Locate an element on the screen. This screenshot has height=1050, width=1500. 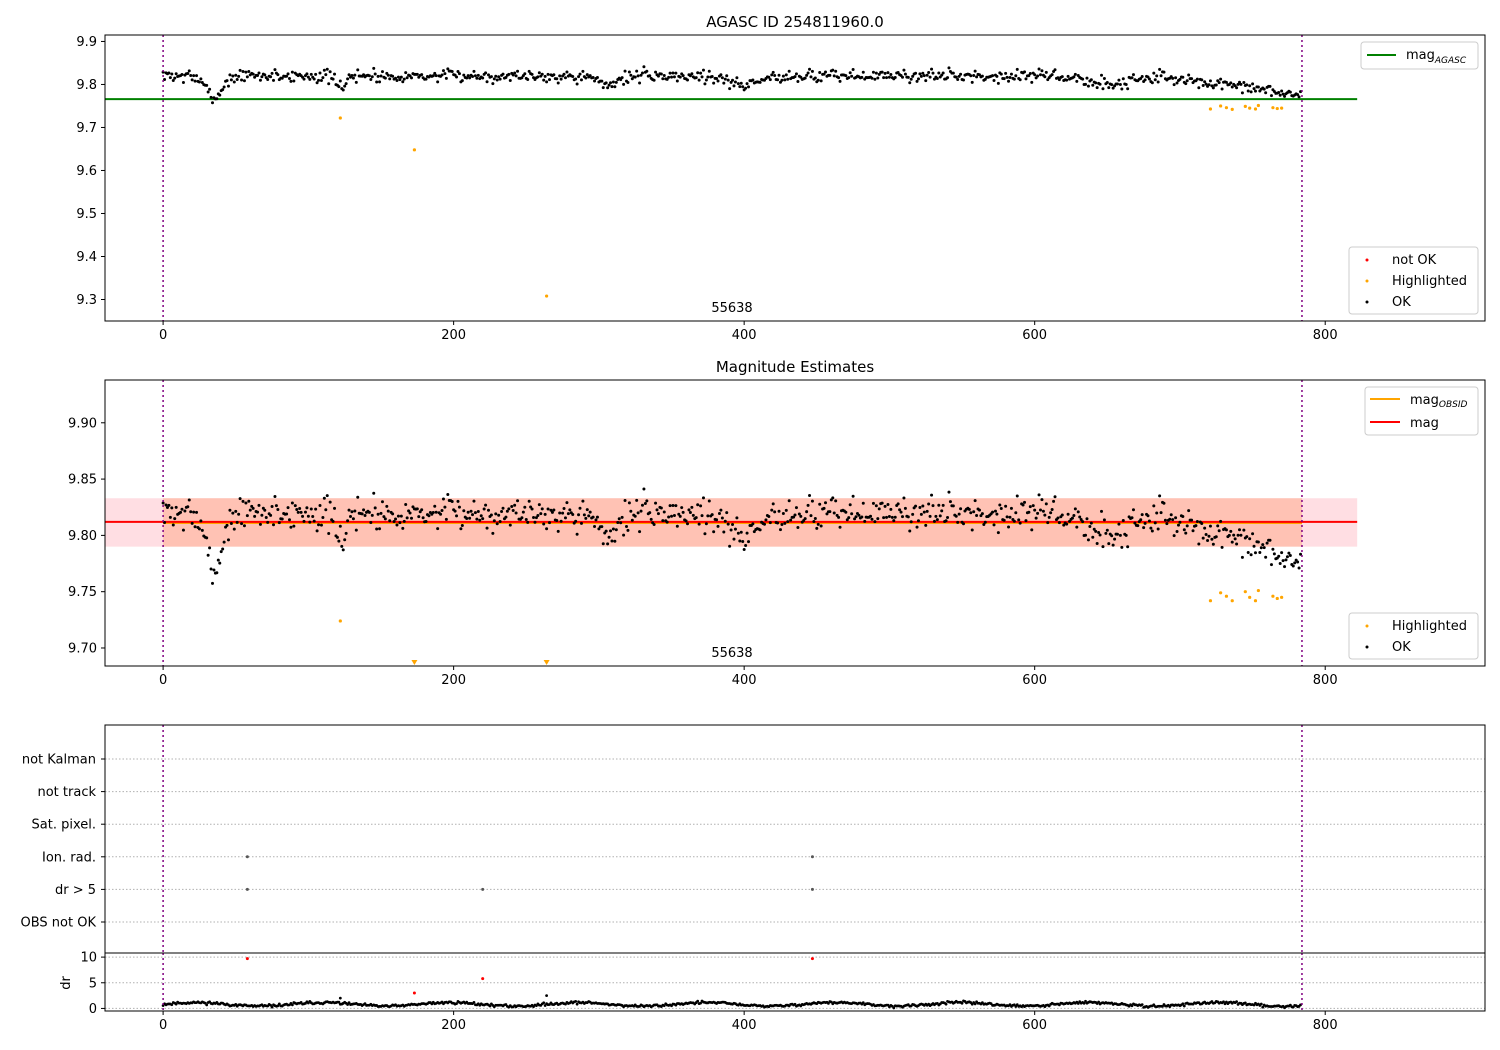
legend-not-ok-label: not OK is located at coordinates (1414, 260).